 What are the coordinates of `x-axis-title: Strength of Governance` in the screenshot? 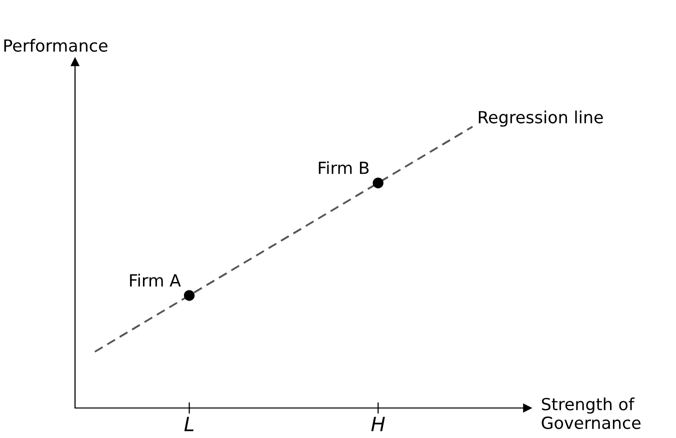 It's located at (591, 414).